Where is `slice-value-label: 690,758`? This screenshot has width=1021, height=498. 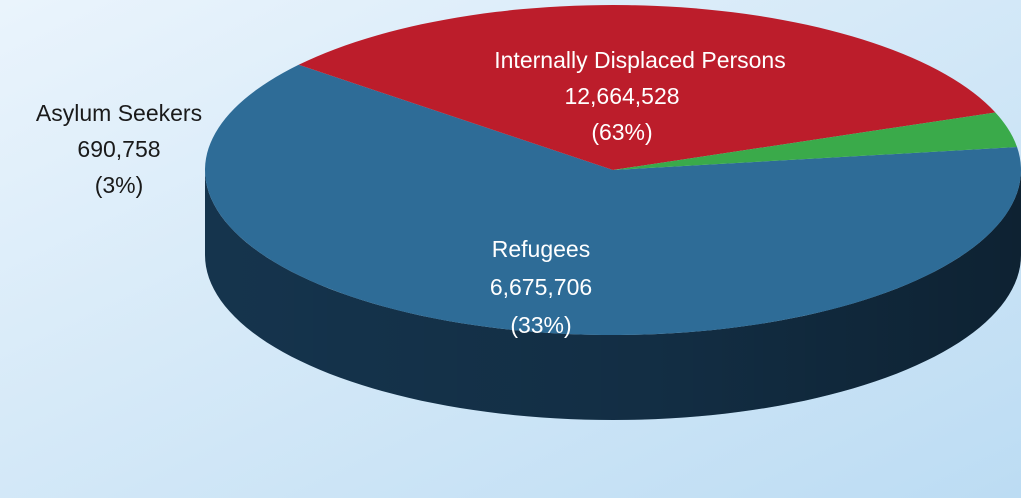
slice-value-label: 690,758 is located at coordinates (118, 149).